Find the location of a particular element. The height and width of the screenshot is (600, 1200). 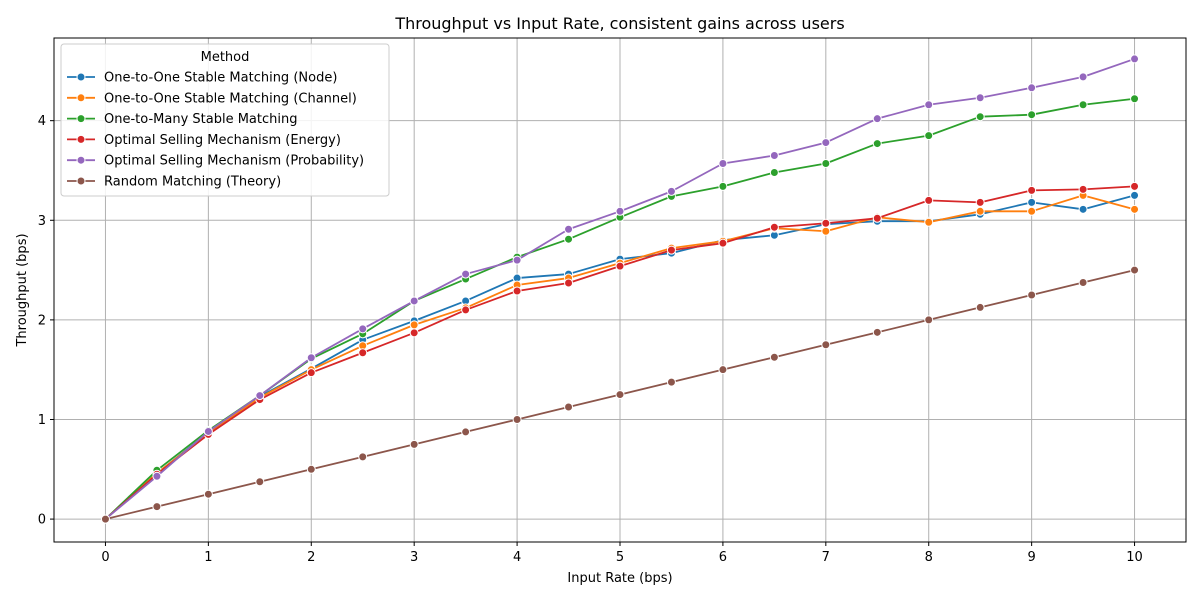

y-tick-label: 0 is located at coordinates (42, 520).